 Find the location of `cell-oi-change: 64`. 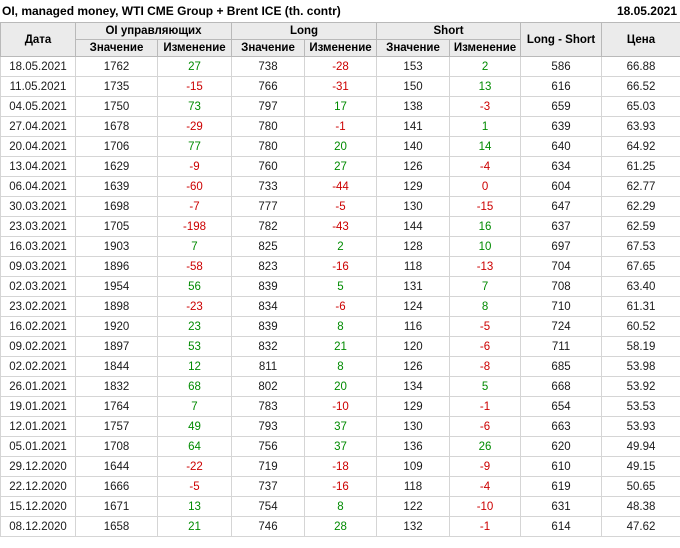

cell-oi-change: 64 is located at coordinates (194, 446).